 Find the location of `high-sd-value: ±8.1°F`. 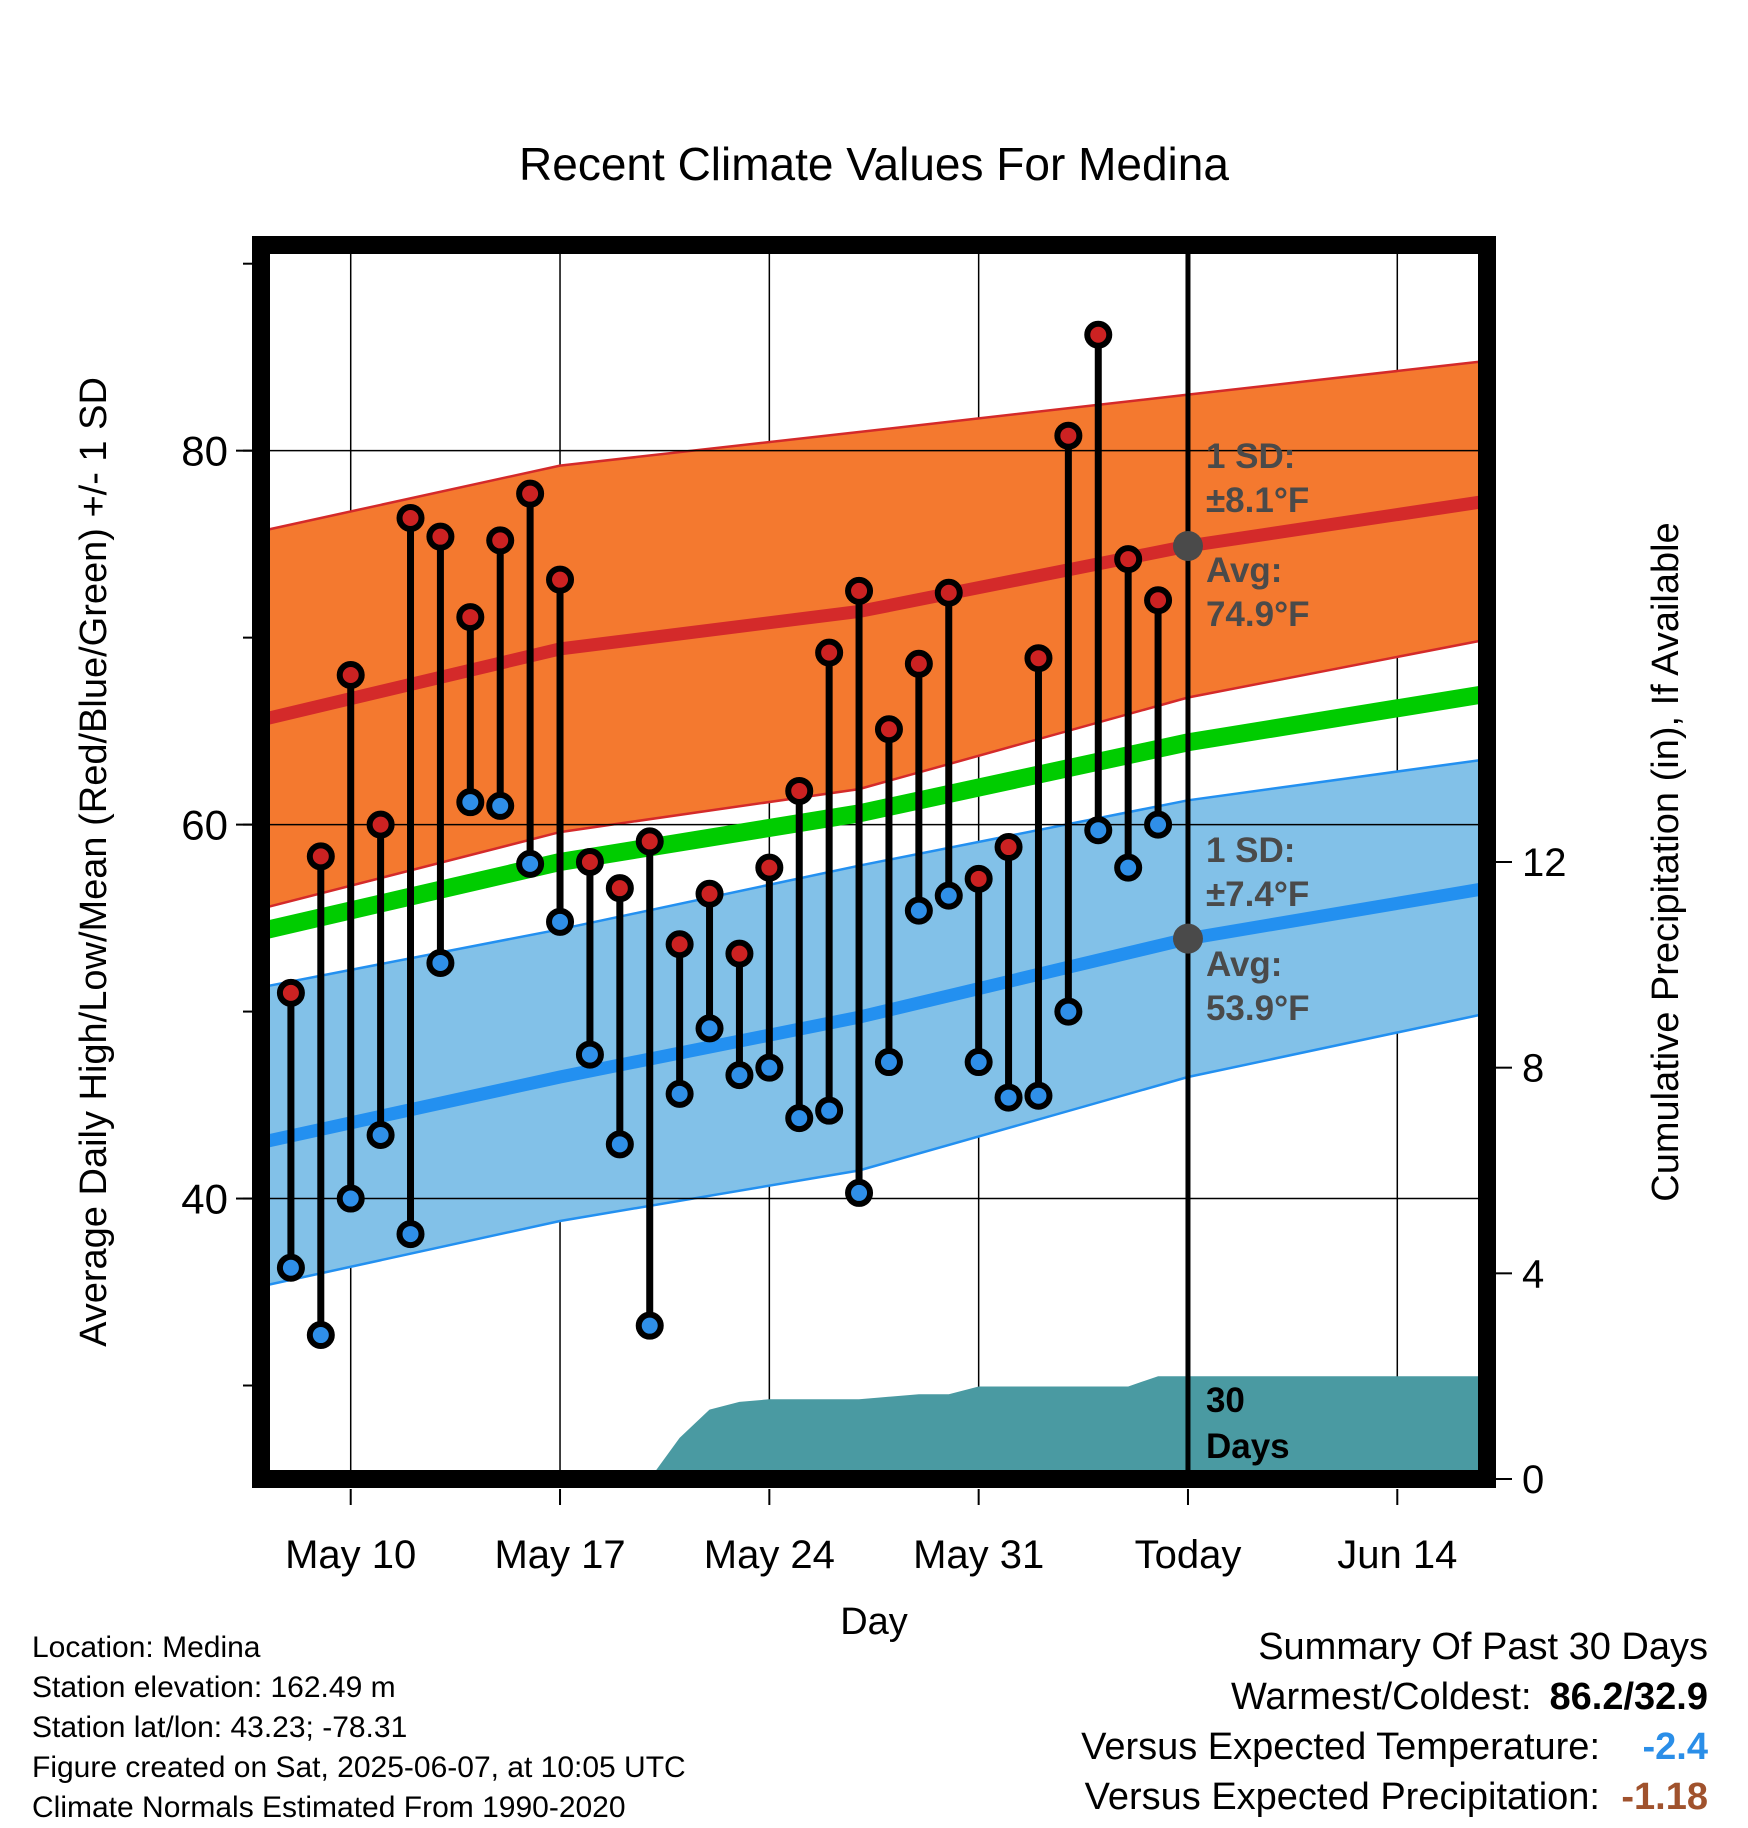

high-sd-value: ±8.1°F is located at coordinates (1257, 500).